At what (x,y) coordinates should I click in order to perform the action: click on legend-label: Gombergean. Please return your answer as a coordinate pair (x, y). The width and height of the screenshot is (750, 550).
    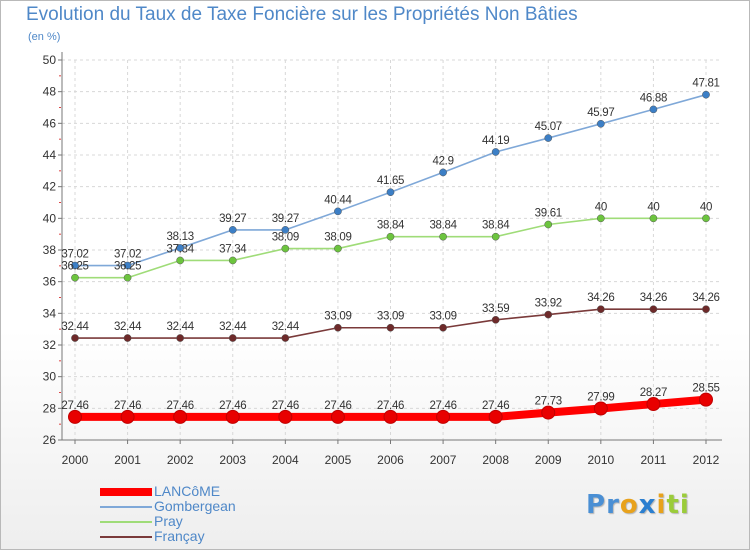
    Looking at the image, I should click on (195, 506).